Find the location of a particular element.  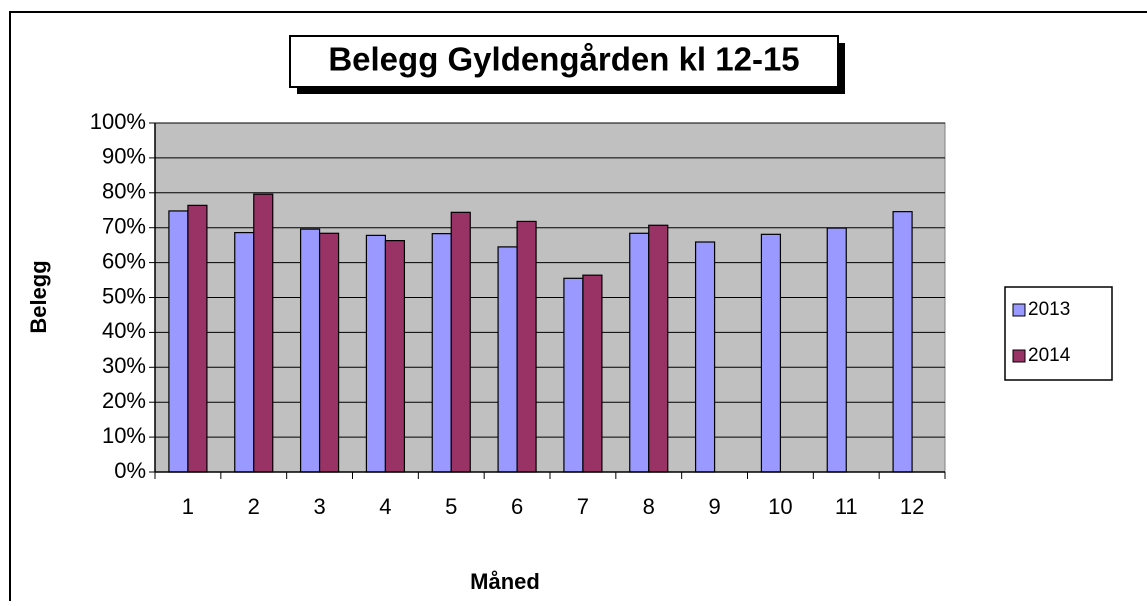

y-axis-label: Belegg is located at coordinates (38, 296).